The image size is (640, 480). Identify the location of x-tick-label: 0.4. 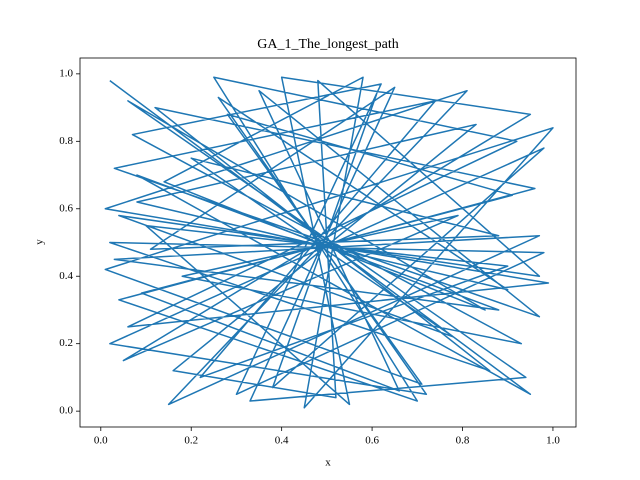
(282, 441).